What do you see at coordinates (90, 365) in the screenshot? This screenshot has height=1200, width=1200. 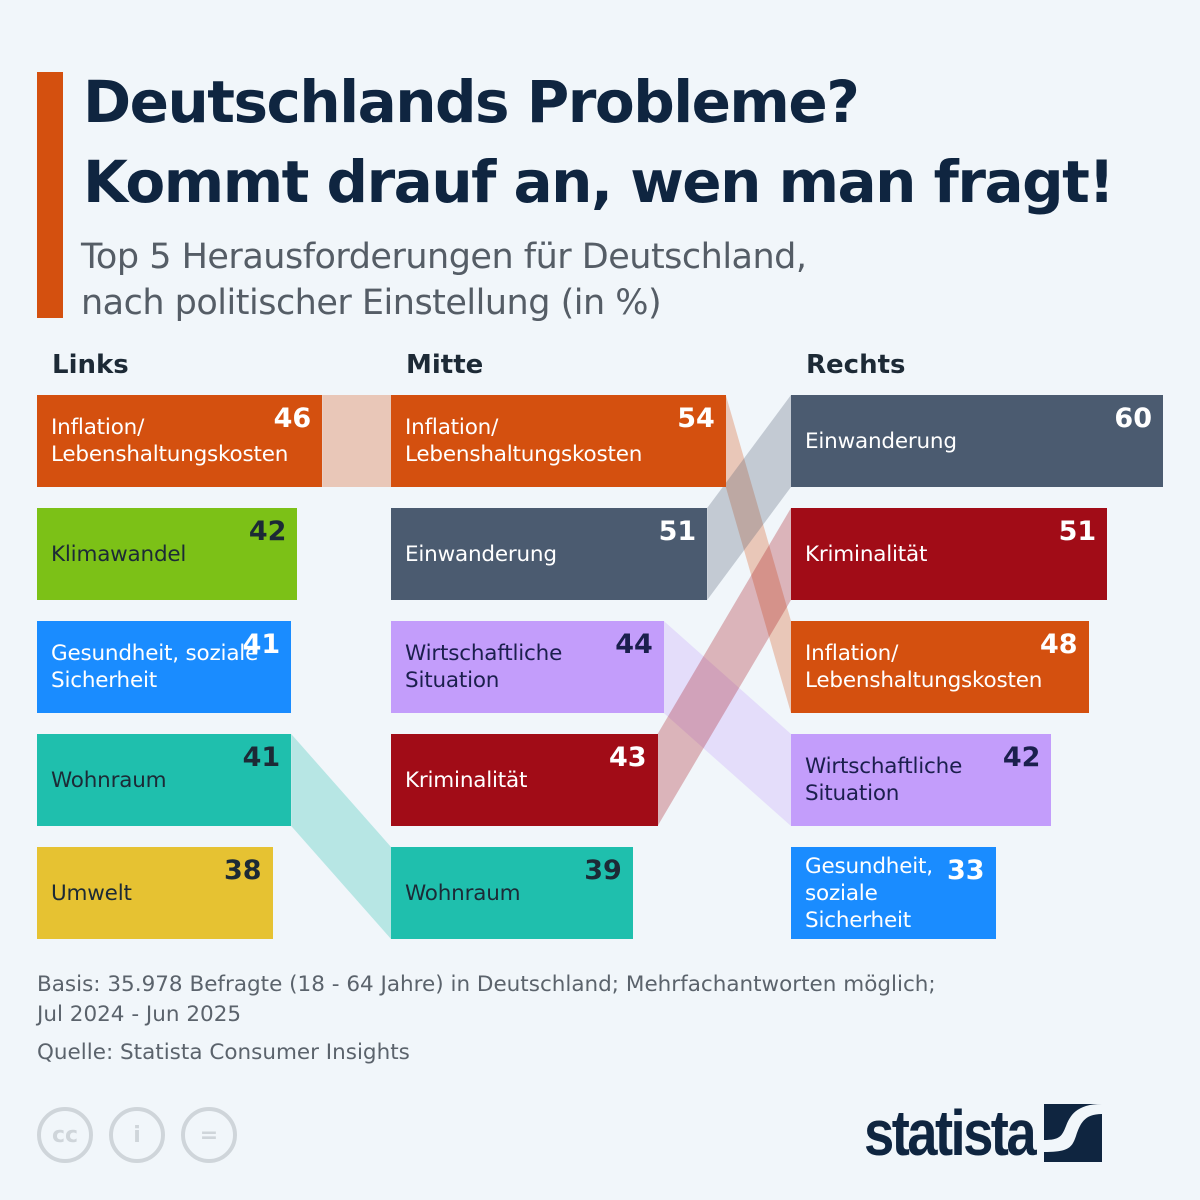 I see `column-header-links: Links` at bounding box center [90, 365].